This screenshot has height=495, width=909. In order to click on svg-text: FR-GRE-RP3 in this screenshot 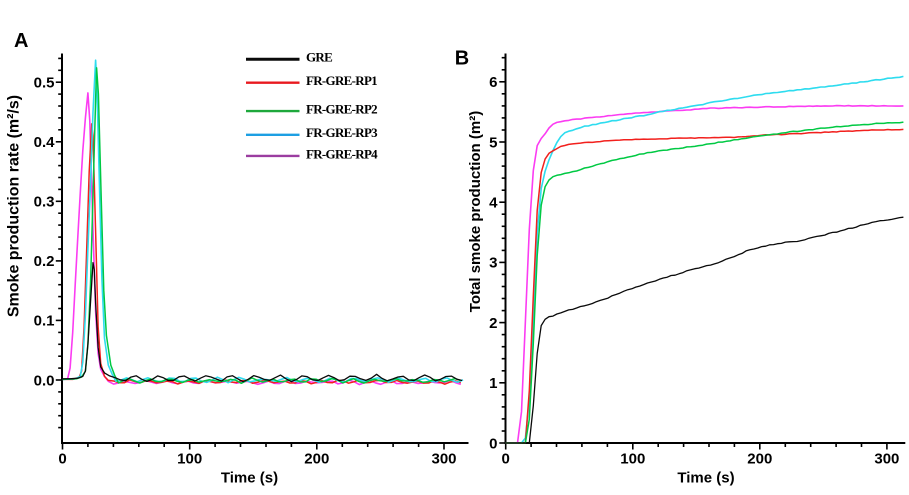, I will do `click(342, 132)`.